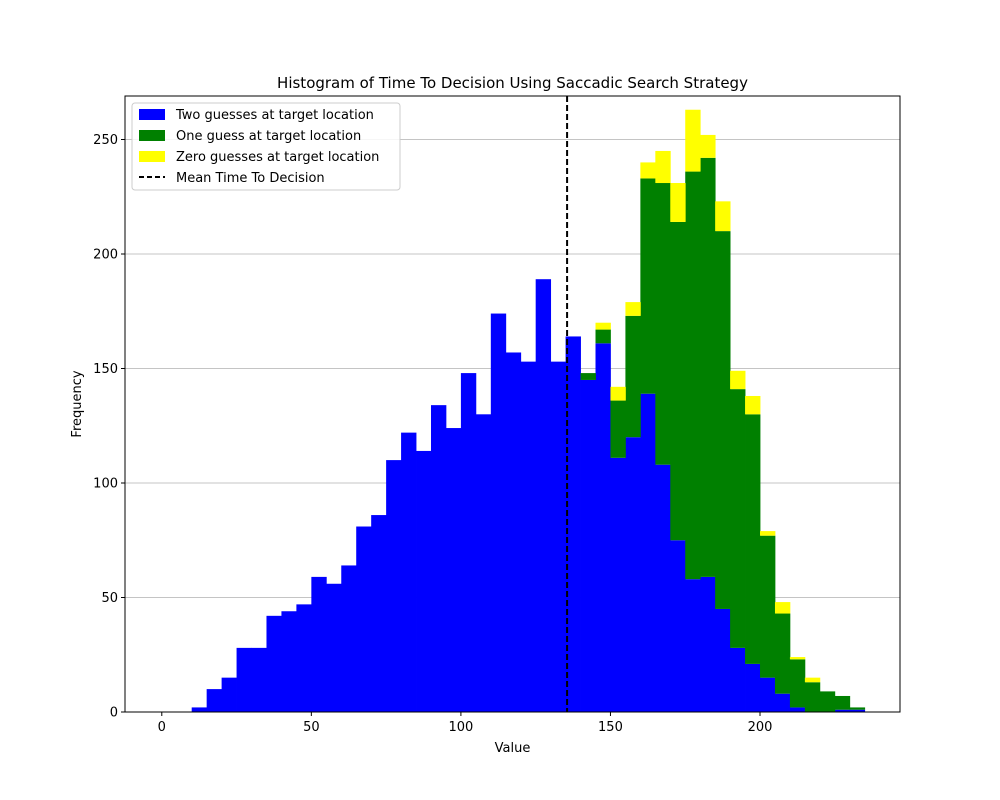  Describe the element at coordinates (760, 727) in the screenshot. I see `x-tick-label: 200` at that location.